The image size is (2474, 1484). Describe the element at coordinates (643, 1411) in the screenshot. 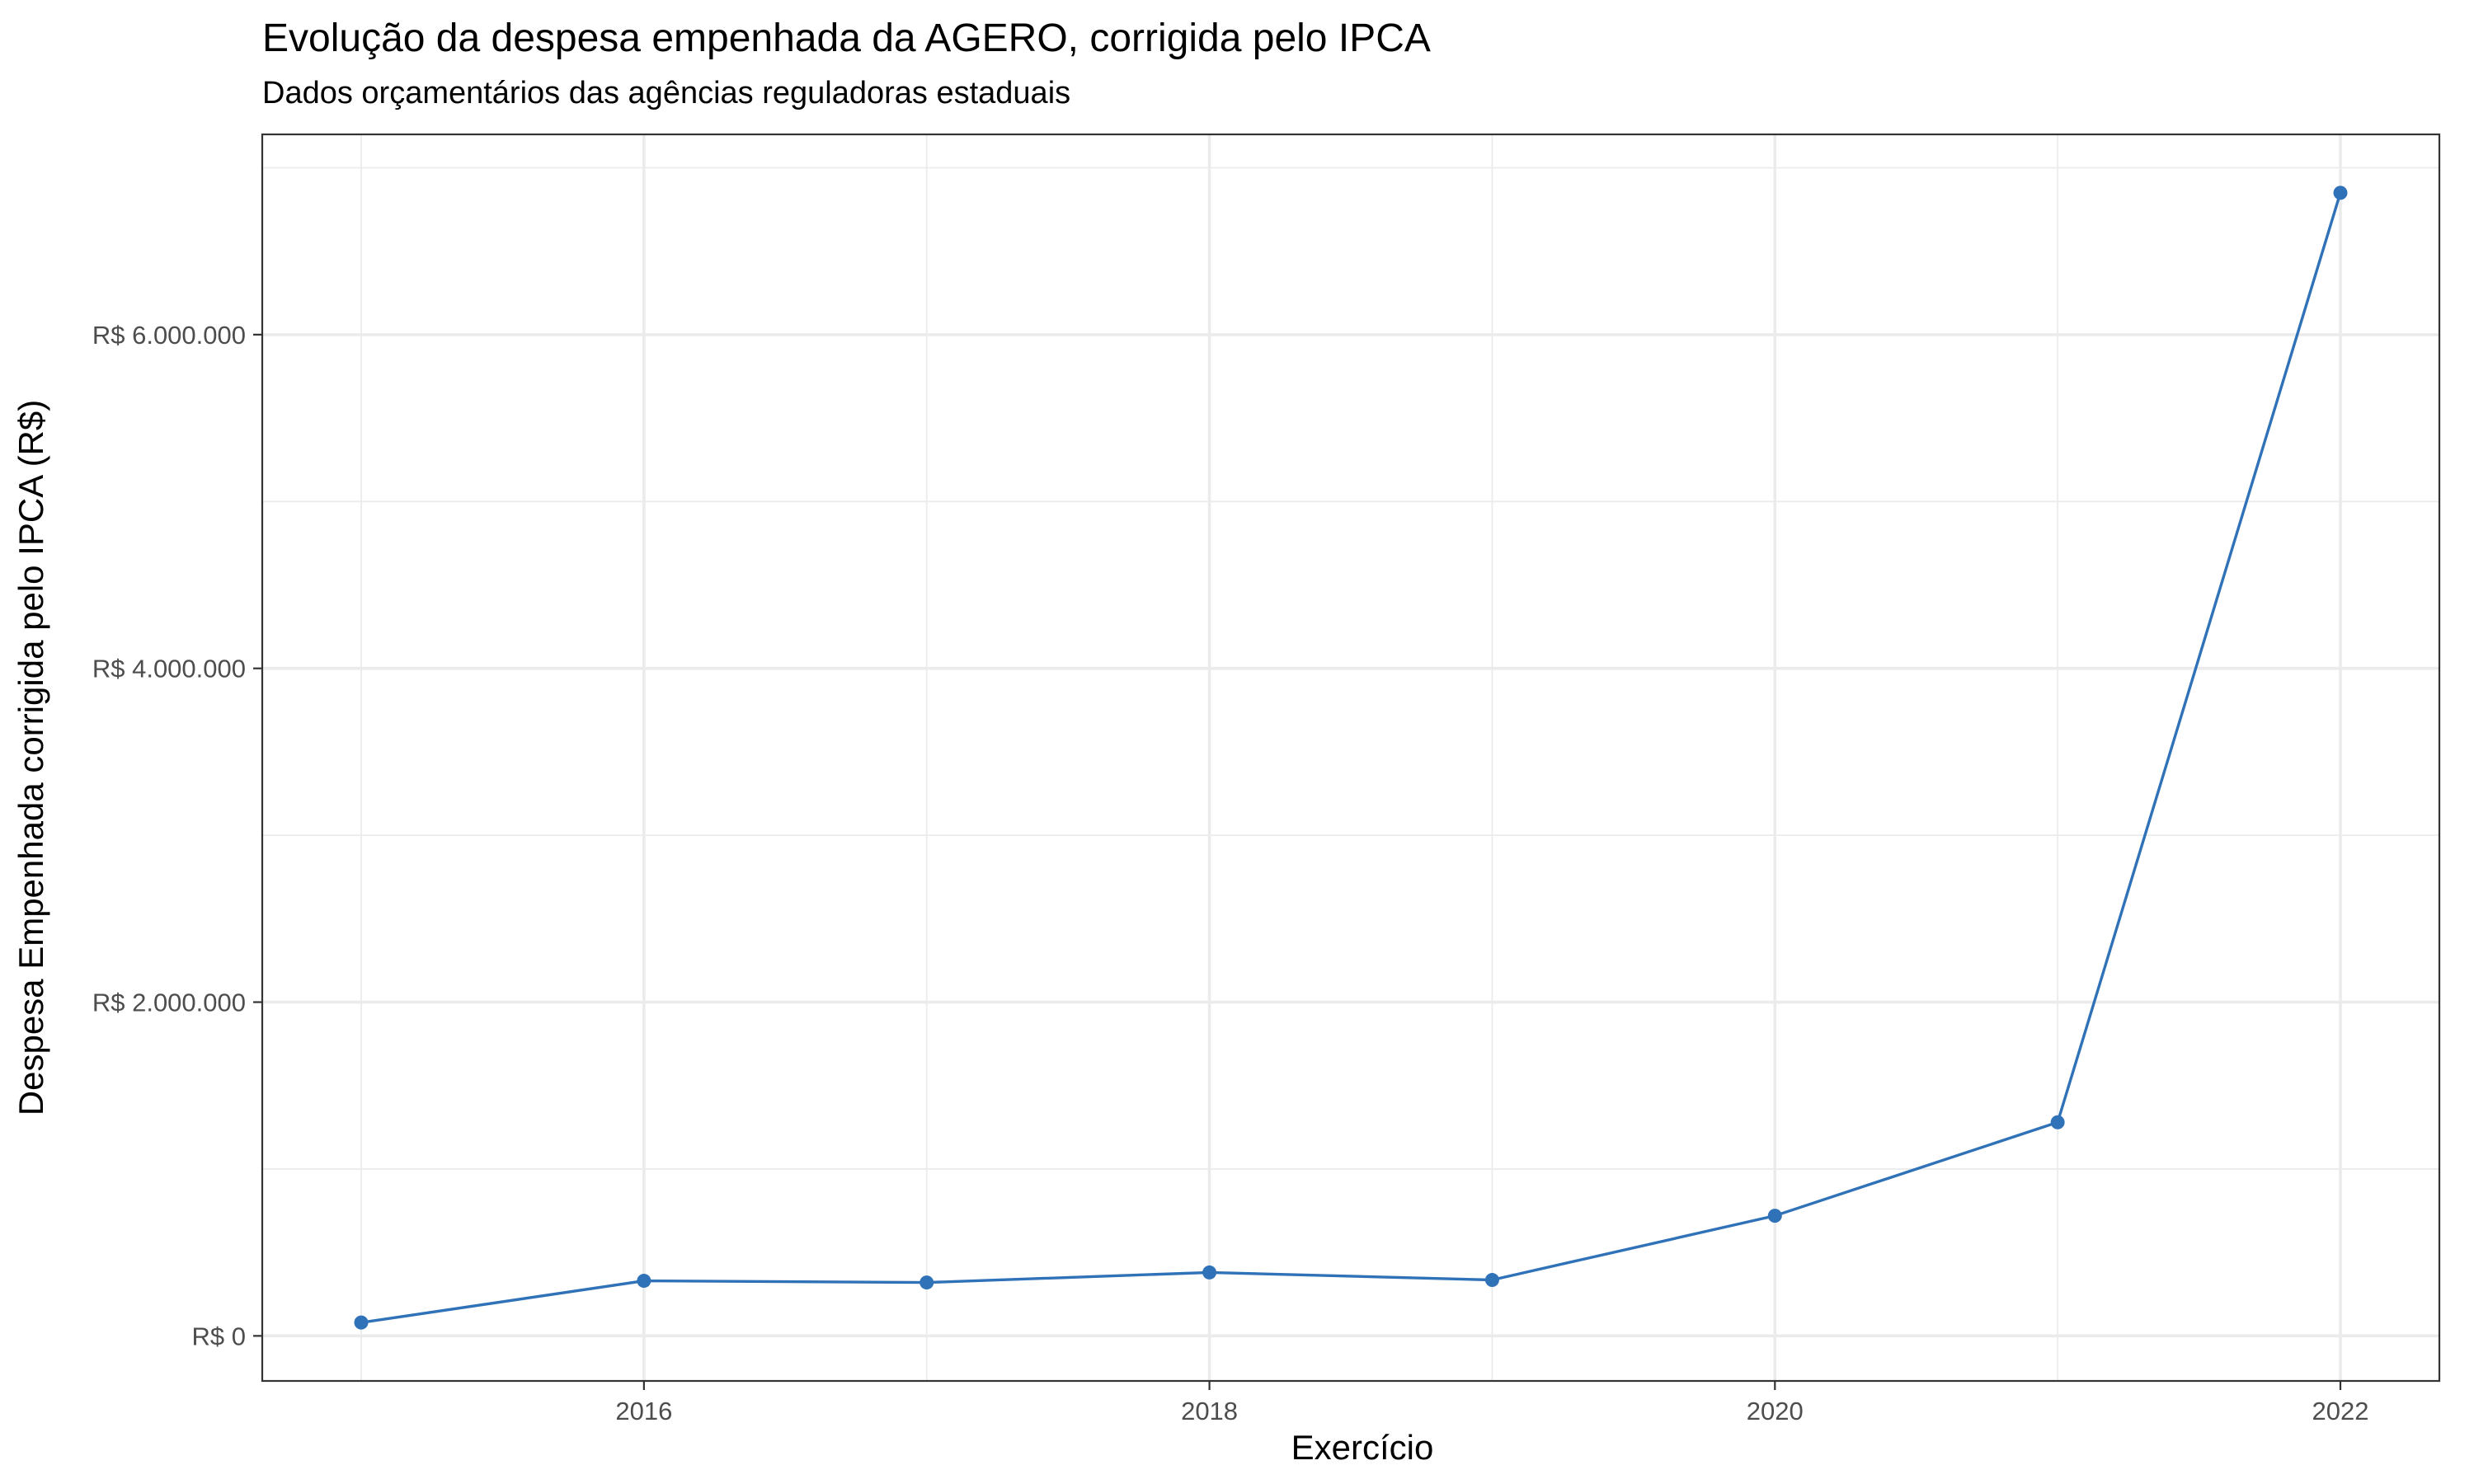

I see `x-tick-label: 2016` at that location.